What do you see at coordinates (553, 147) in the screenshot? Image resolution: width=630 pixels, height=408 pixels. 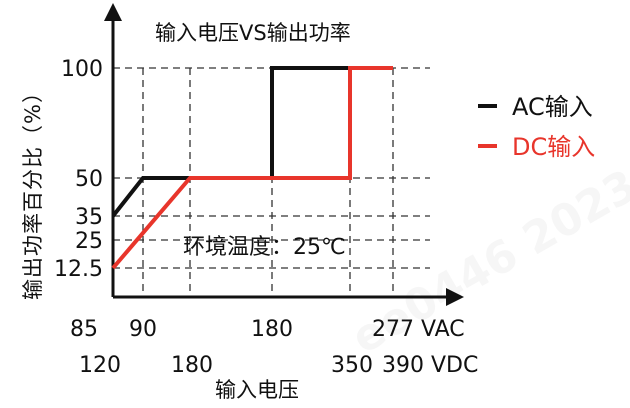 I see `legend-label: DC输入` at bounding box center [553, 147].